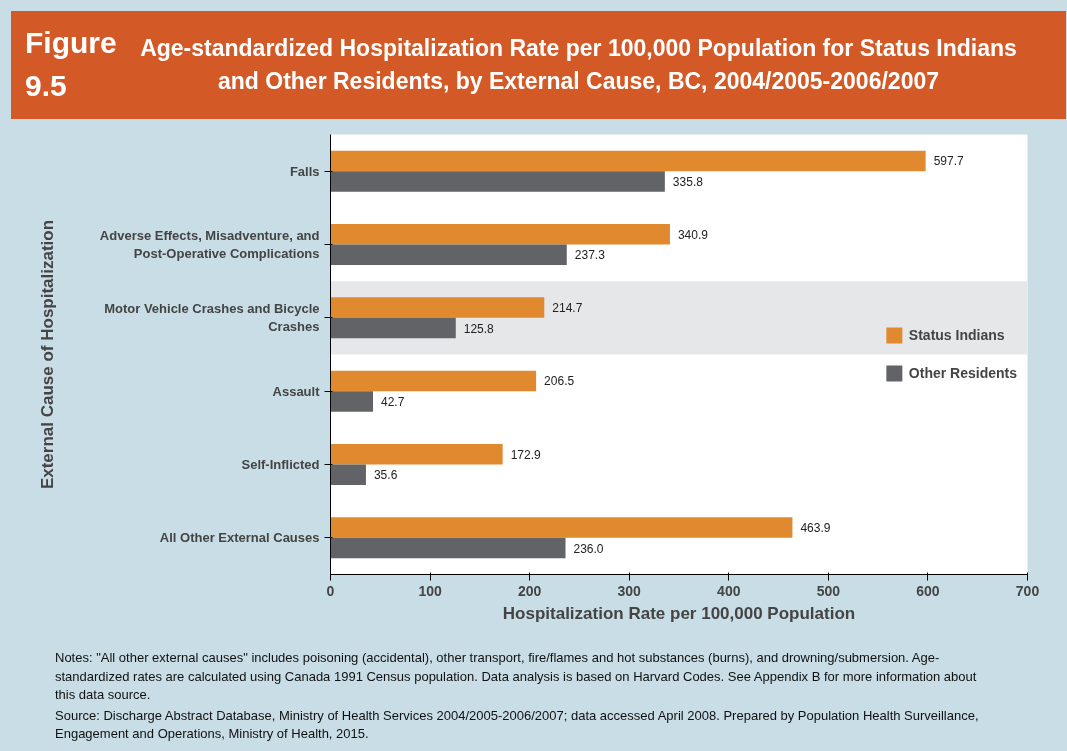  I want to click on x-tick-label: 700, so click(1027, 590).